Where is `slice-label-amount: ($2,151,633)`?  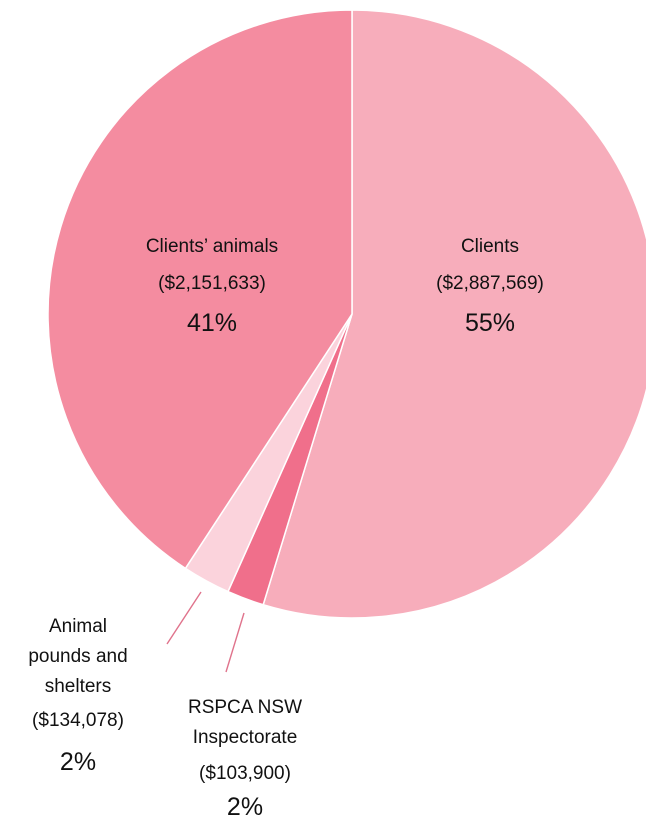 slice-label-amount: ($2,151,633) is located at coordinates (212, 283).